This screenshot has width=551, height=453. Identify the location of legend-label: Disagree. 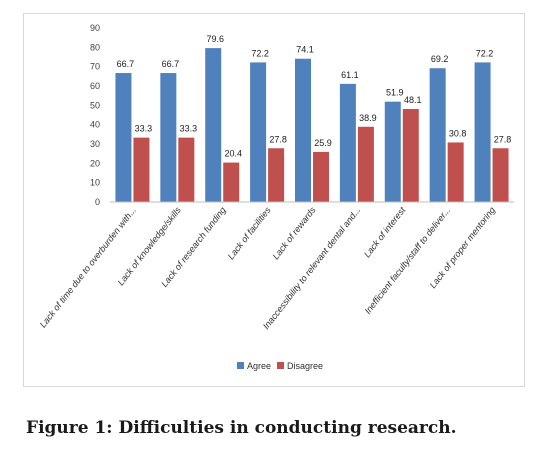
(305, 366).